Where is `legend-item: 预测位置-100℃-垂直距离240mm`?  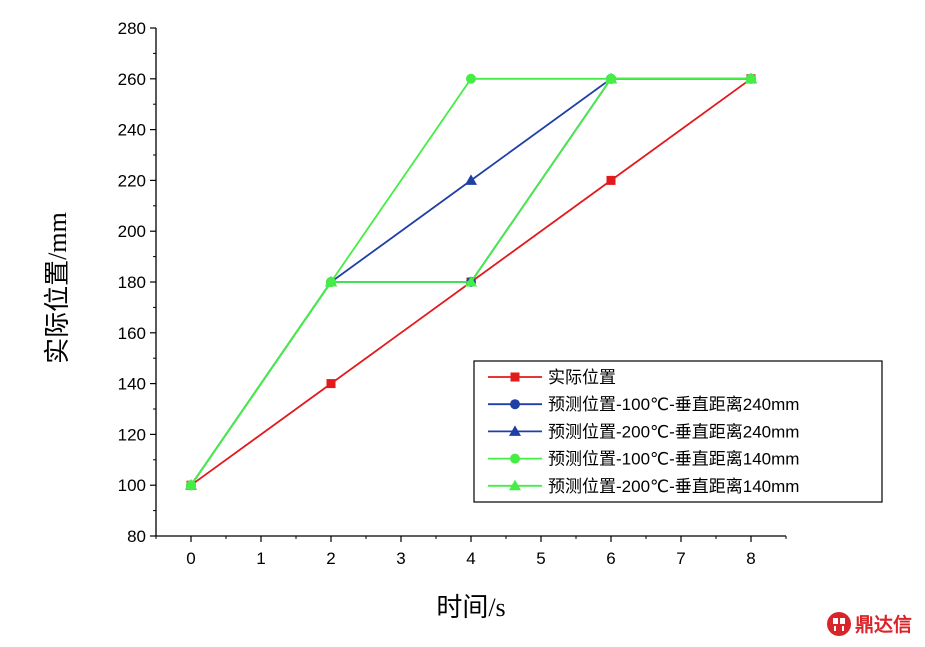 legend-item: 预测位置-100℃-垂直距离240mm is located at coordinates (643, 404).